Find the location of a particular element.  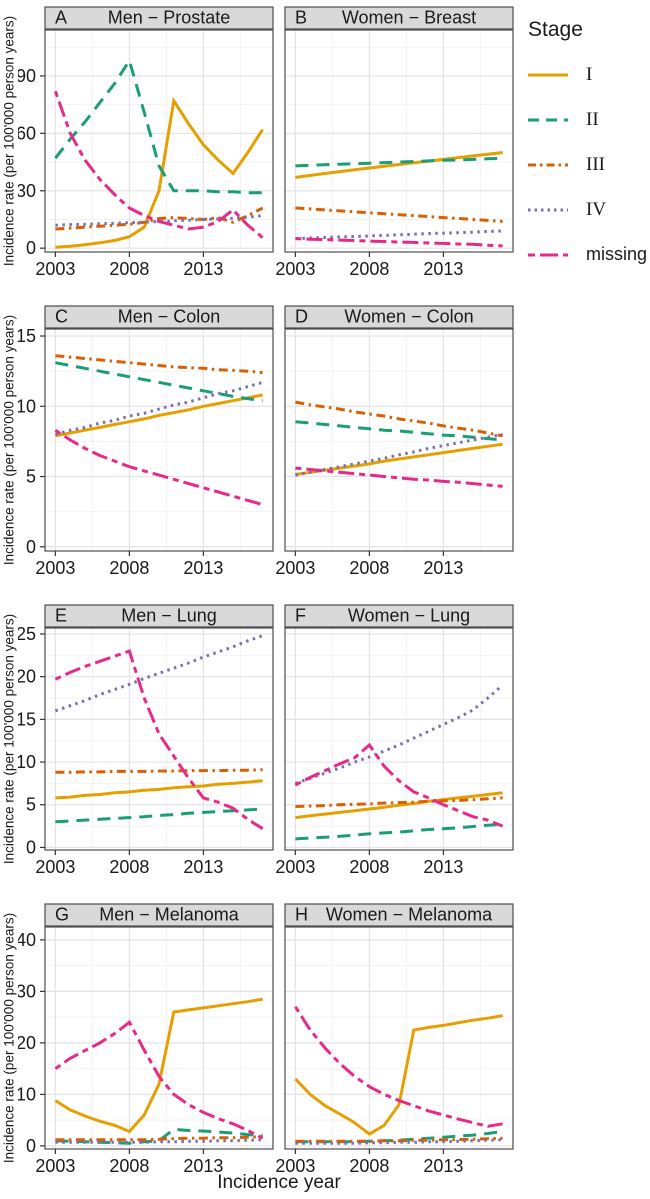

line-H-stage-I is located at coordinates (398, 1075).